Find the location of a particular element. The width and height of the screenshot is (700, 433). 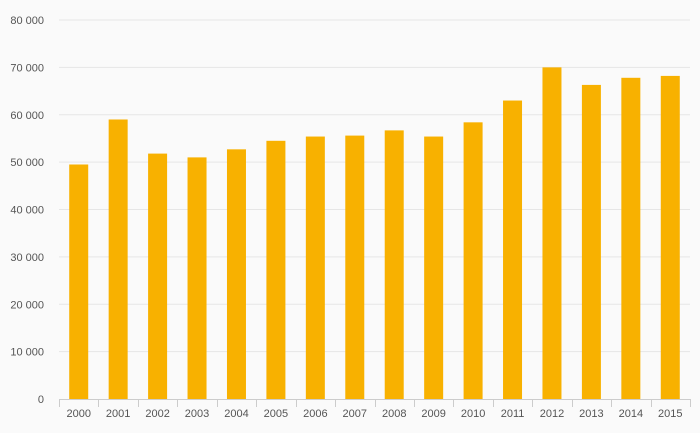

y-tick-label: 10 000 is located at coordinates (27, 353).